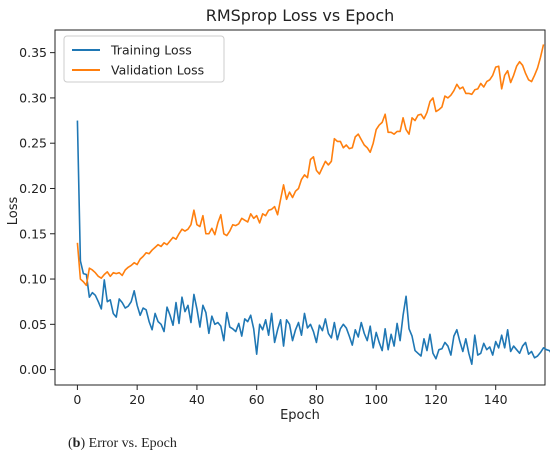 This screenshot has height=464, width=550. What do you see at coordinates (316, 399) in the screenshot?
I see `x-tick-label: 80` at bounding box center [316, 399].